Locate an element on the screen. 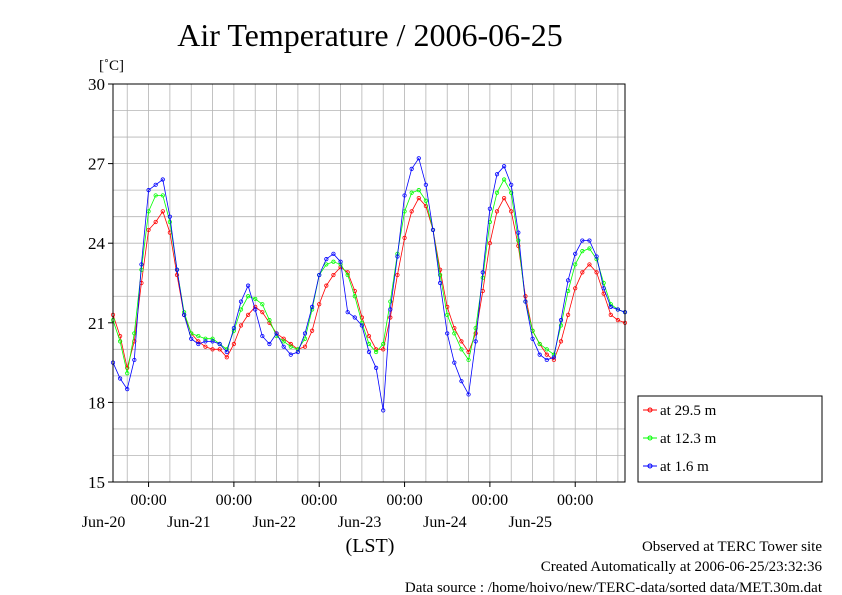  legend: at 29.5 m at 12.3 m at 1.6 m is located at coordinates (730, 439).